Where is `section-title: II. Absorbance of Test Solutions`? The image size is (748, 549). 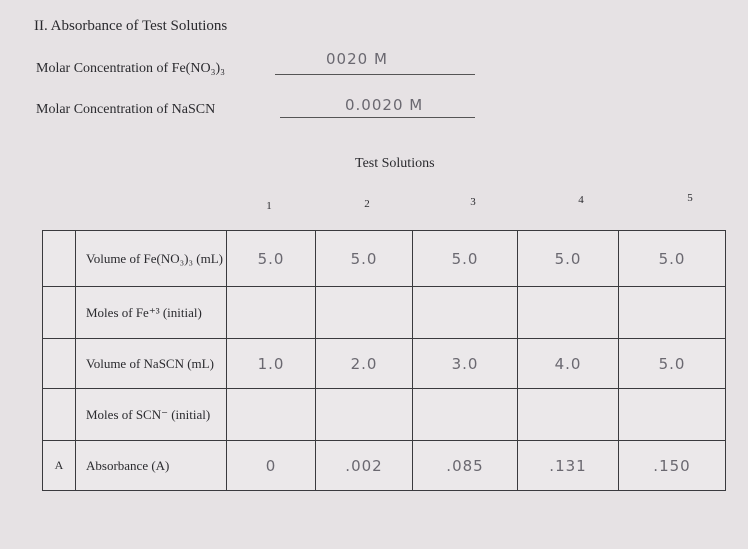
section-title: II. Absorbance of Test Solutions is located at coordinates (131, 26).